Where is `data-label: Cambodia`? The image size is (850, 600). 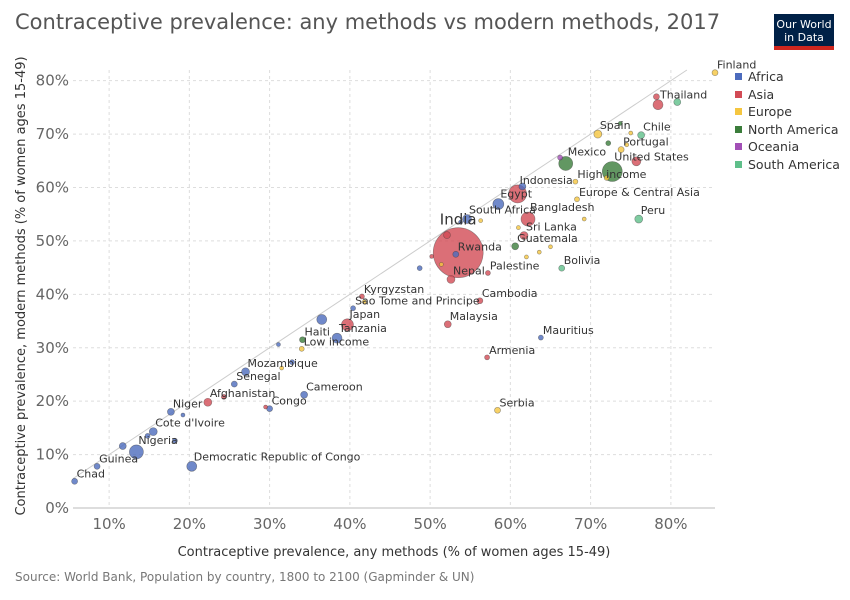 data-label: Cambodia is located at coordinates (510, 293).